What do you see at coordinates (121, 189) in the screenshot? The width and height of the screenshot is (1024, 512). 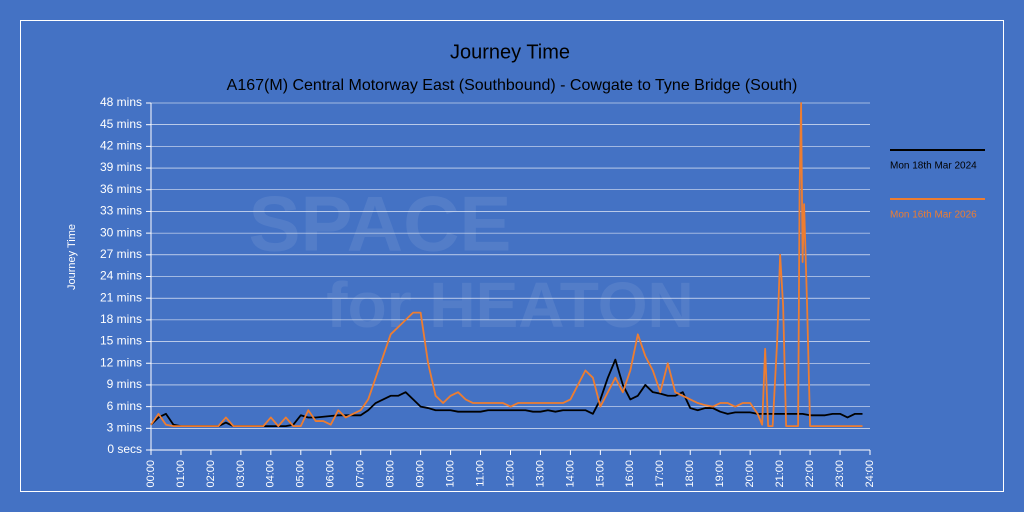 I see `y-tick-label: 36 mins` at bounding box center [121, 189].